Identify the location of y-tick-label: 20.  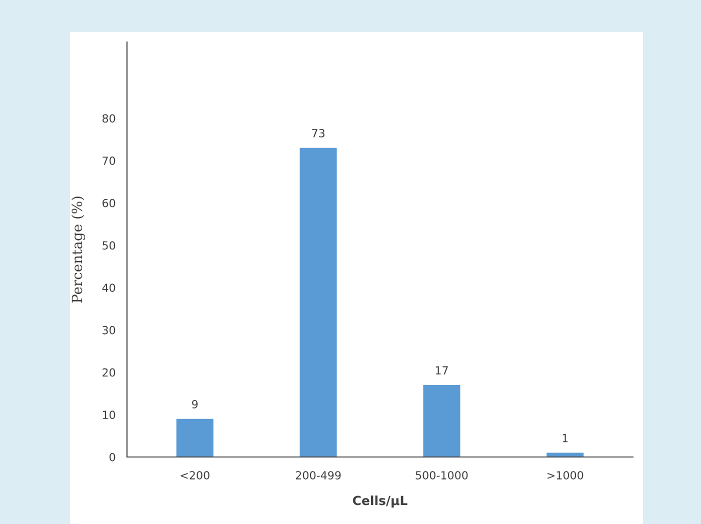
(109, 372).